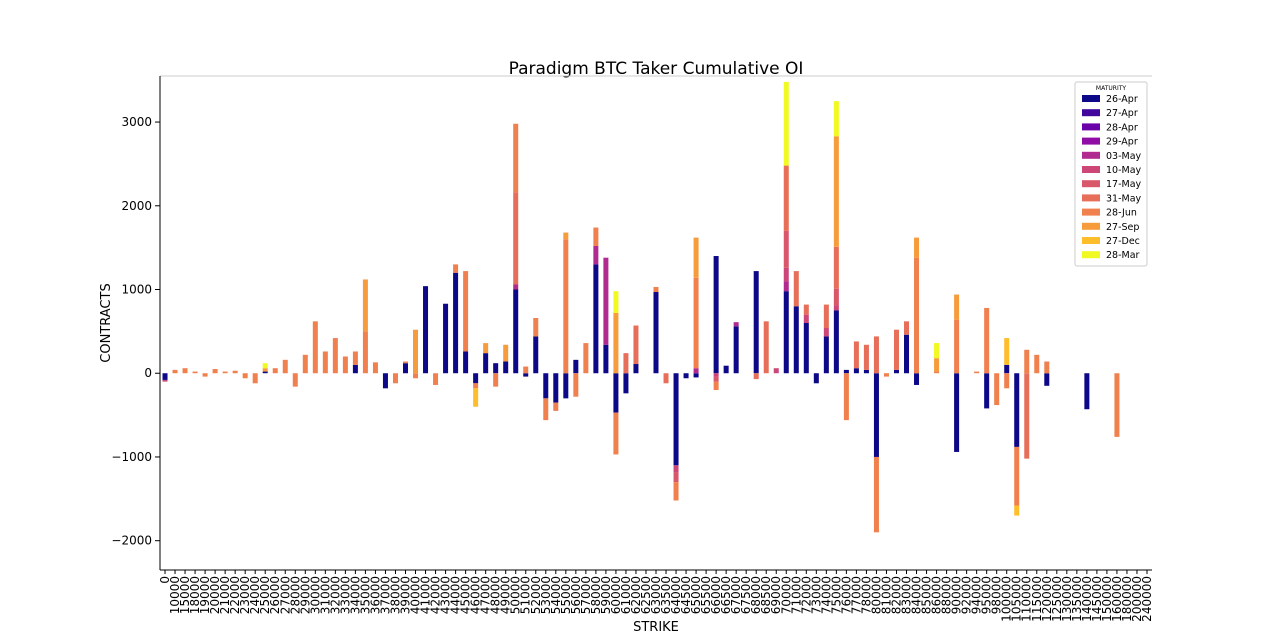  I want to click on legend-label: 27-Sep, so click(1122, 227).